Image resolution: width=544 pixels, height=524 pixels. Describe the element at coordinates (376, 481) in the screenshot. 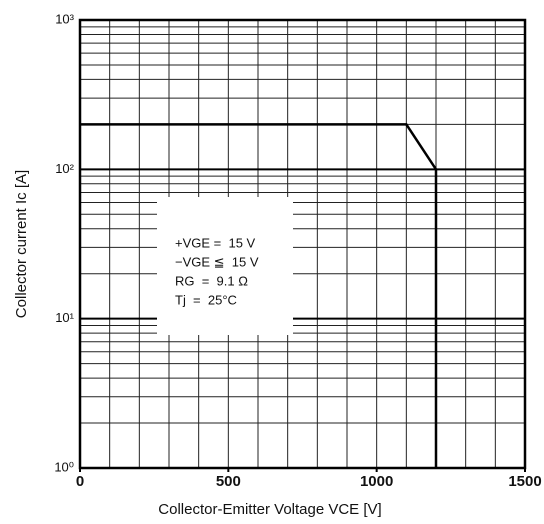

I see `x-tick-label: 1000` at that location.